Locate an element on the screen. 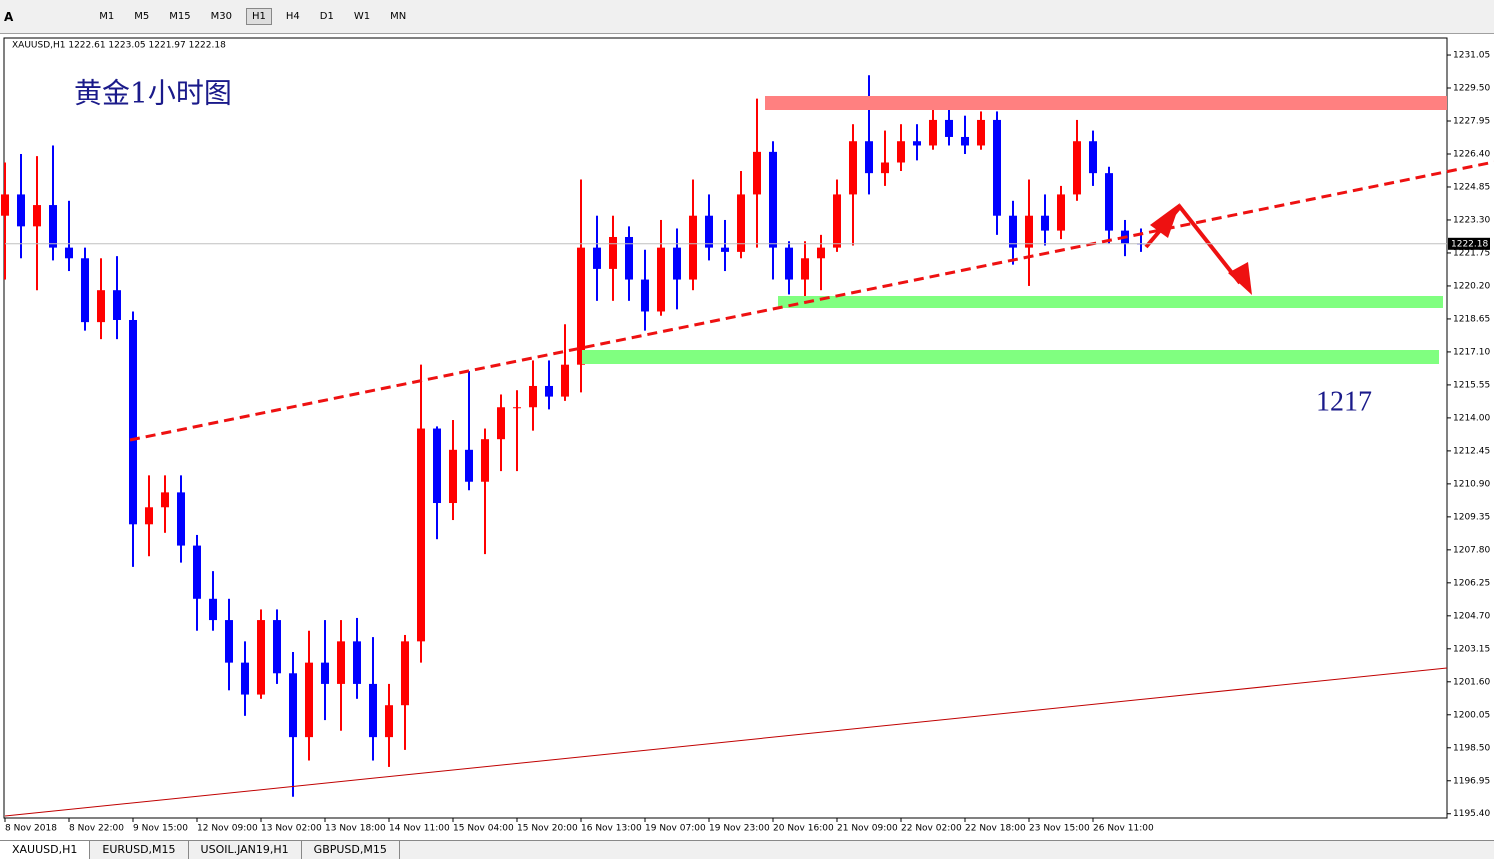 Image resolution: width=1494 pixels, height=859 pixels. x-tick-label: 22 Nov 02:00 is located at coordinates (931, 829).